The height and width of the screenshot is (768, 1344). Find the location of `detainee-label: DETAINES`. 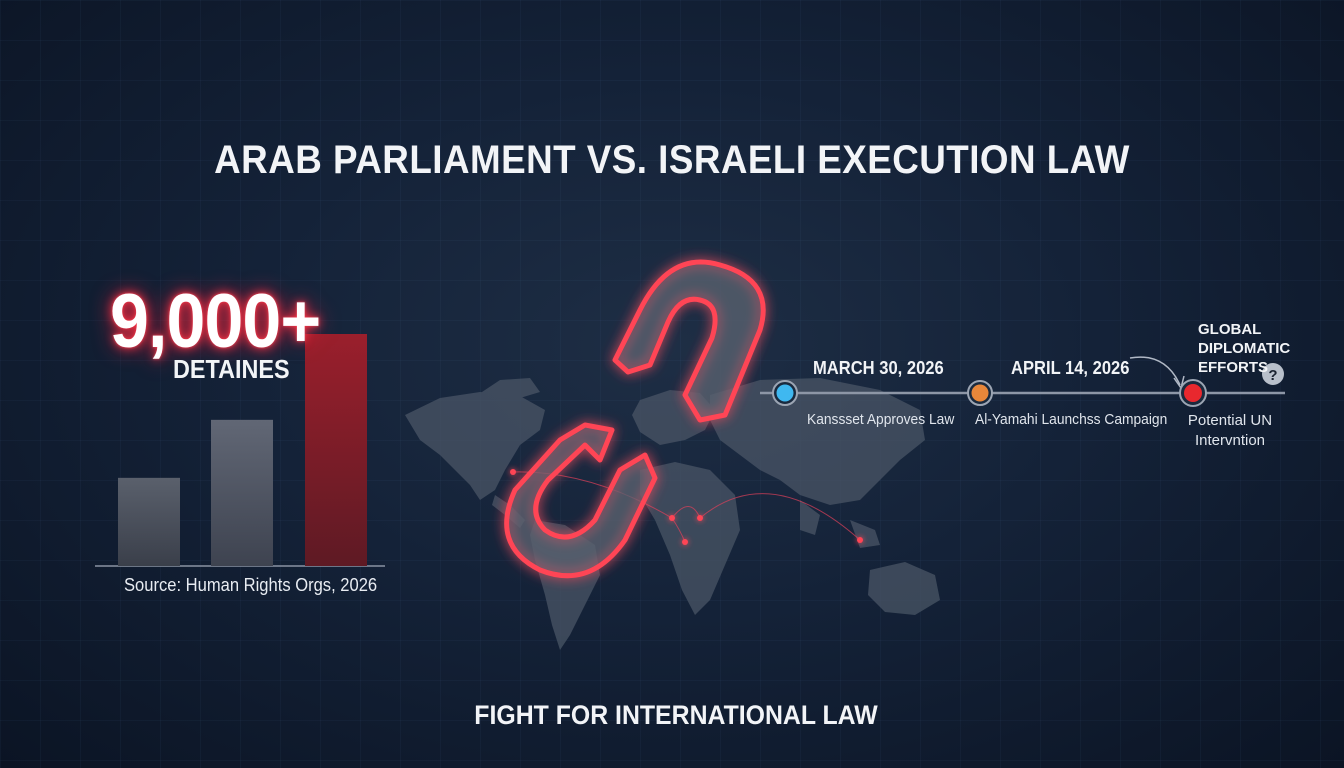

detainee-label: DETAINES is located at coordinates (231, 369).